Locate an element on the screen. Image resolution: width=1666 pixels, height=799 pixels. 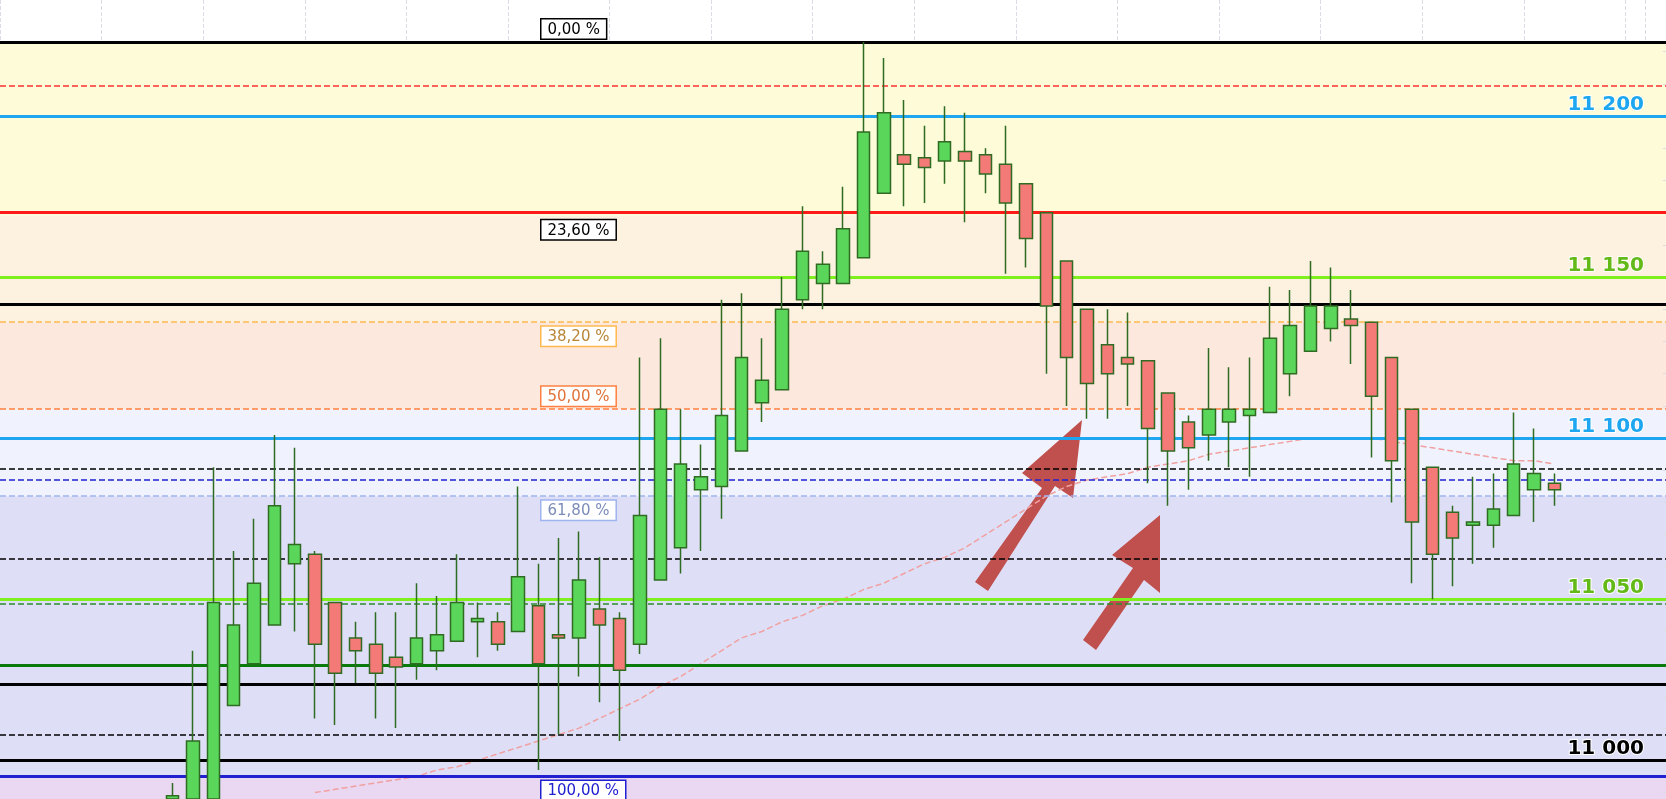
annotation: 23,60 % is located at coordinates (578, 229).